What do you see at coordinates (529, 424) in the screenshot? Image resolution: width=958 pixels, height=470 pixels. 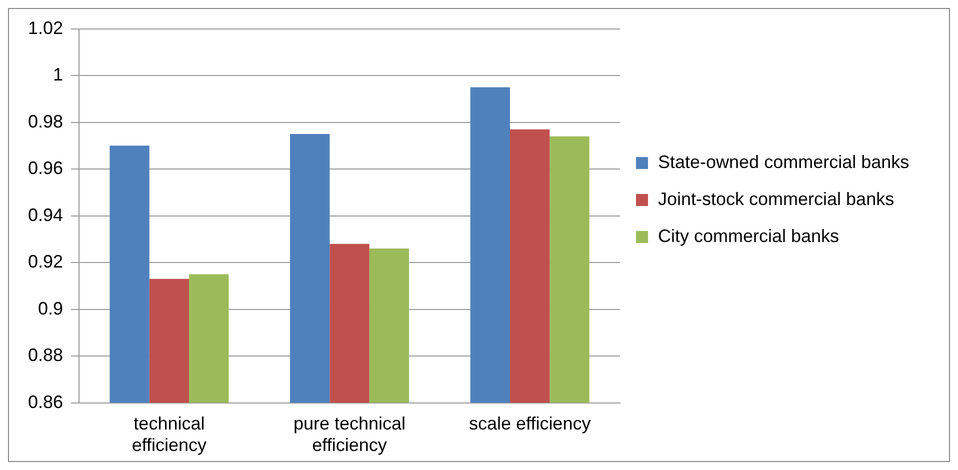 I see `x-tick-label: scale efficiency` at bounding box center [529, 424].